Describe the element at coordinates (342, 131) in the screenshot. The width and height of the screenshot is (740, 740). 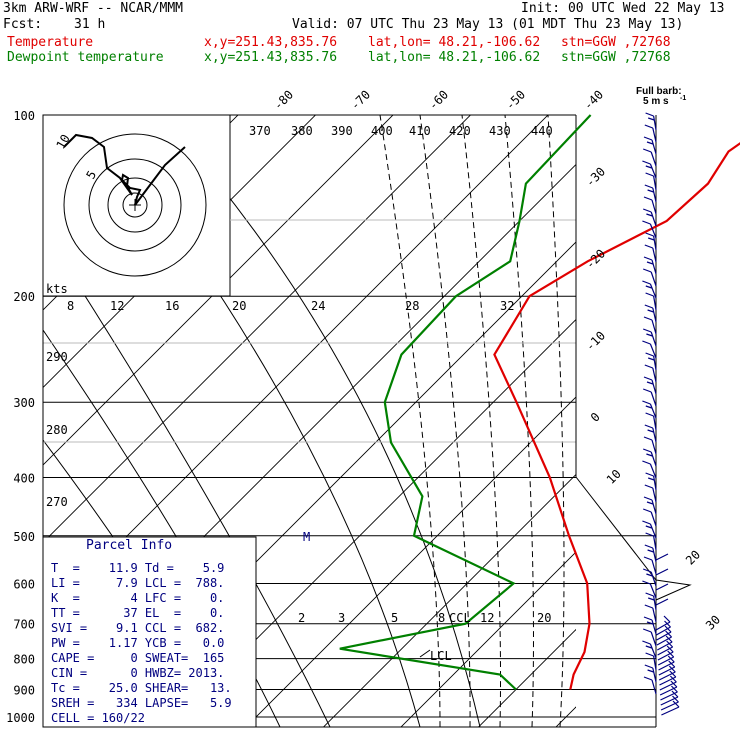
I see `theta-e-label: 390` at that location.